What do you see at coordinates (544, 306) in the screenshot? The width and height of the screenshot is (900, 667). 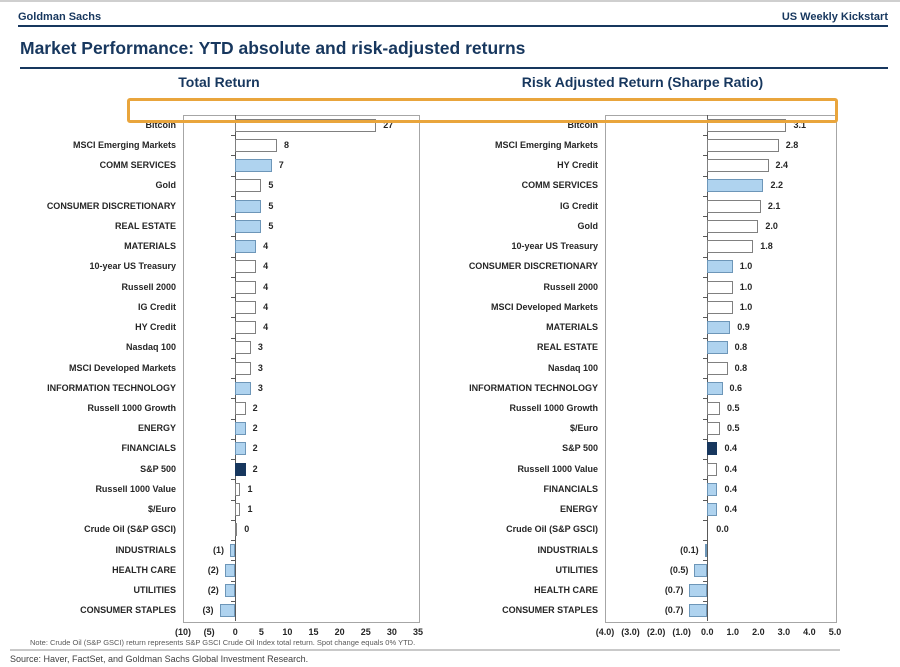 I see `row-label: MSCI Developed Markets` at bounding box center [544, 306].